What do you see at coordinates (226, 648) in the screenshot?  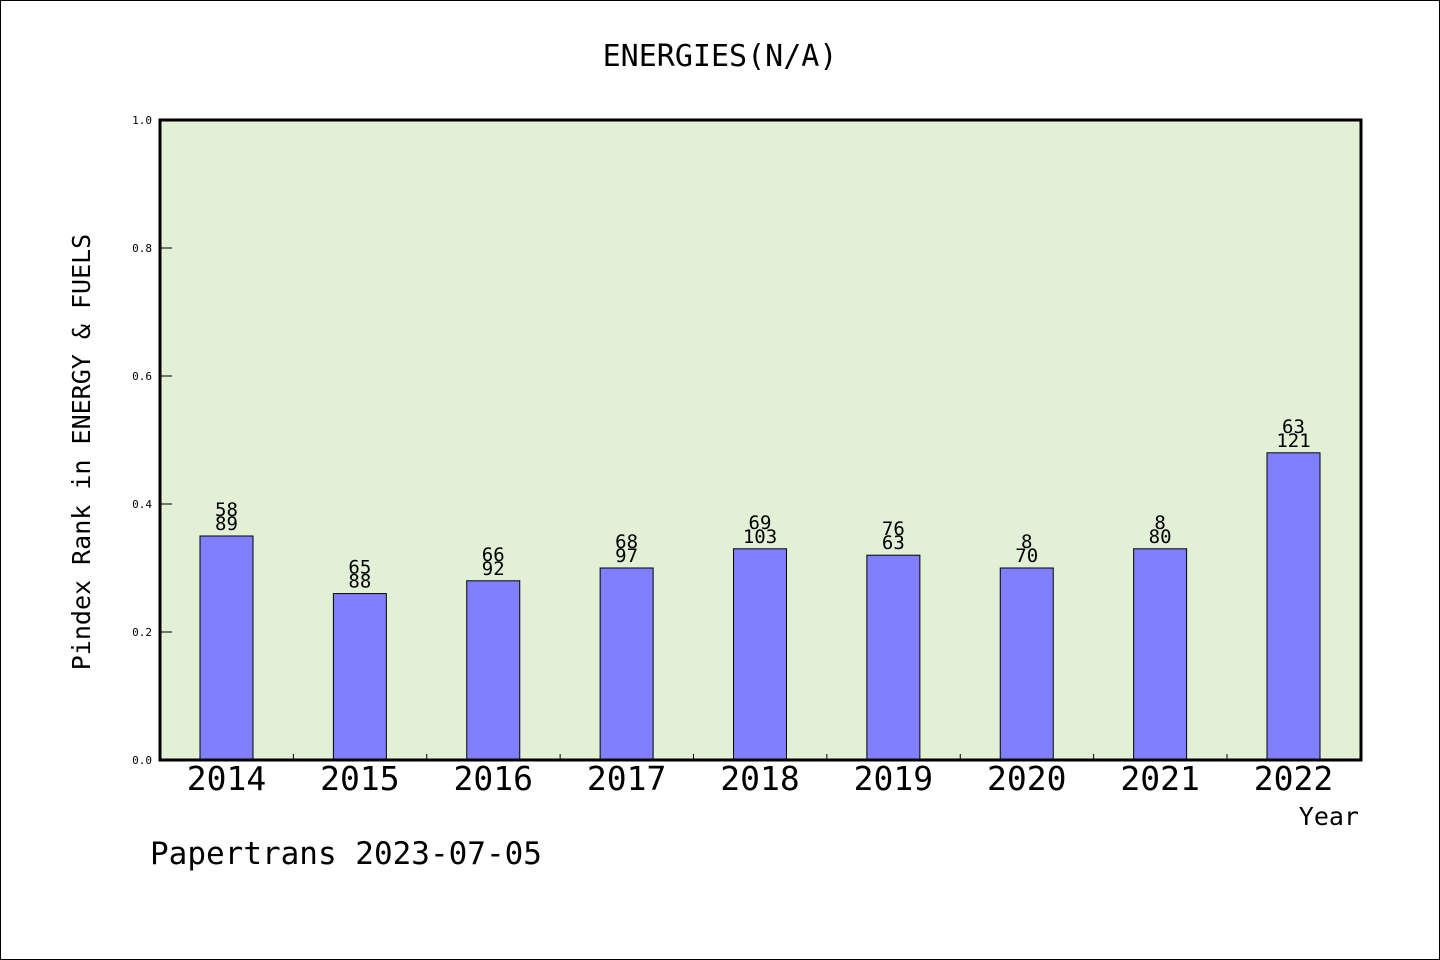 I see `bar-2014` at bounding box center [226, 648].